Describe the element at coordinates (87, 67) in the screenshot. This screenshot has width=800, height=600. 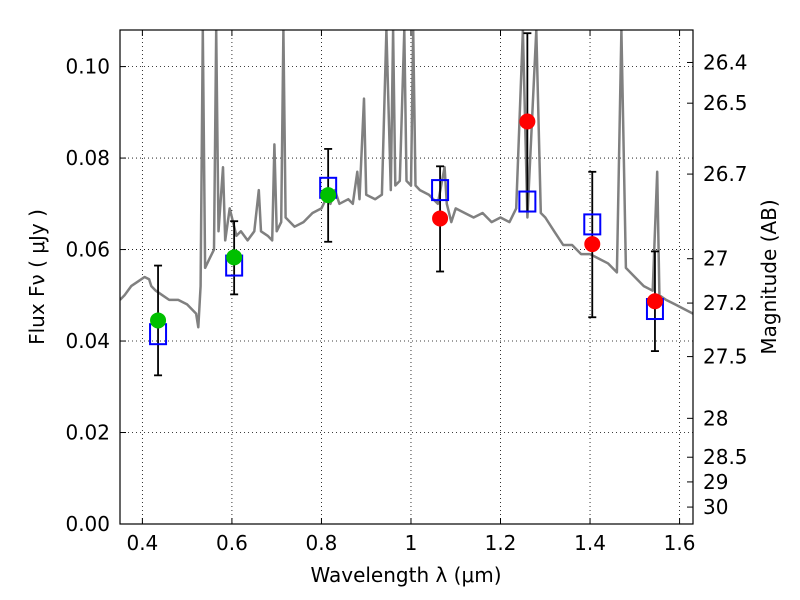
I see `y-tick-label: 0.10` at that location.